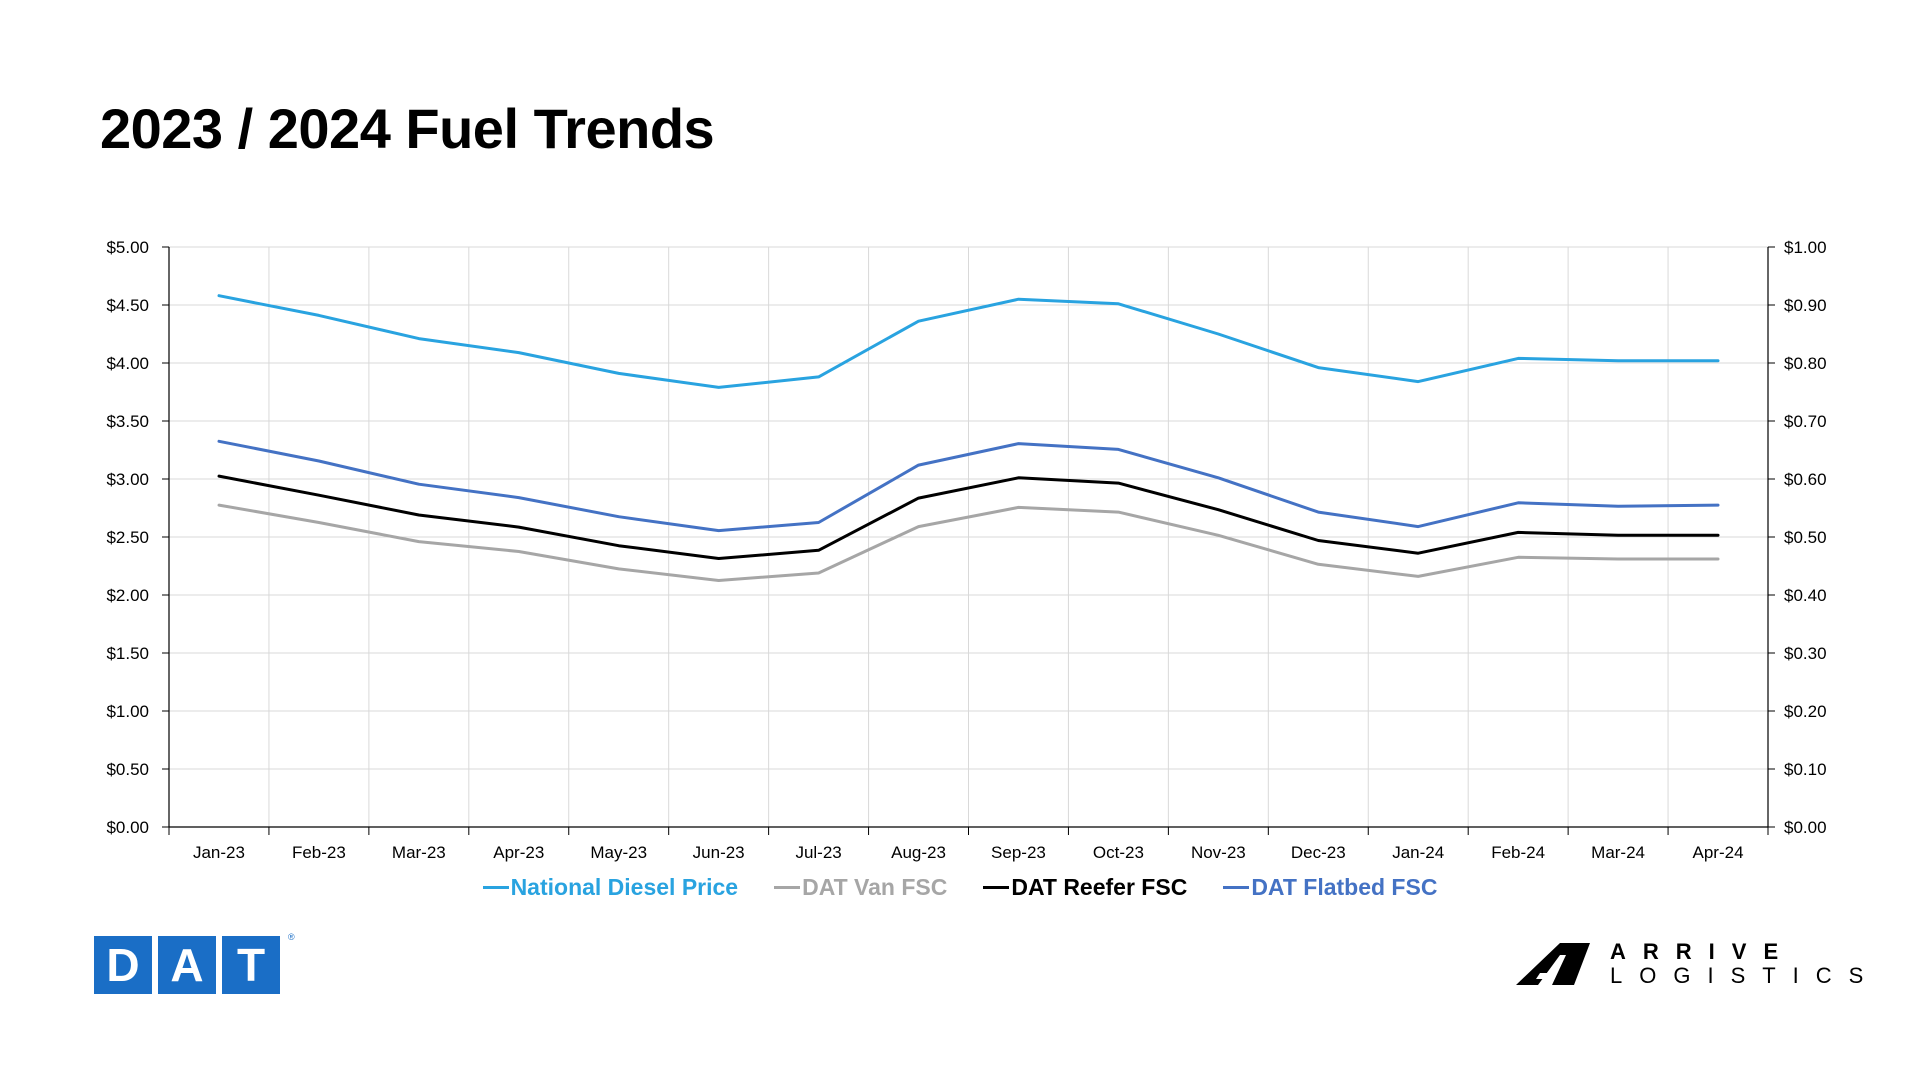 This screenshot has width=1920, height=1080. Describe the element at coordinates (1805, 653) in the screenshot. I see `y-right-tick-label: $0.30` at that location.